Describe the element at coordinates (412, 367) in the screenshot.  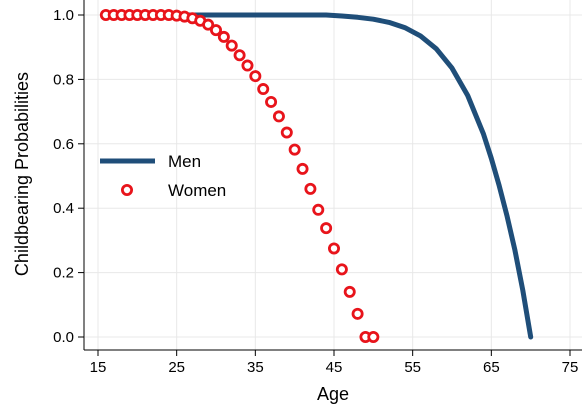
I see `x-tick-label: 55` at that location.